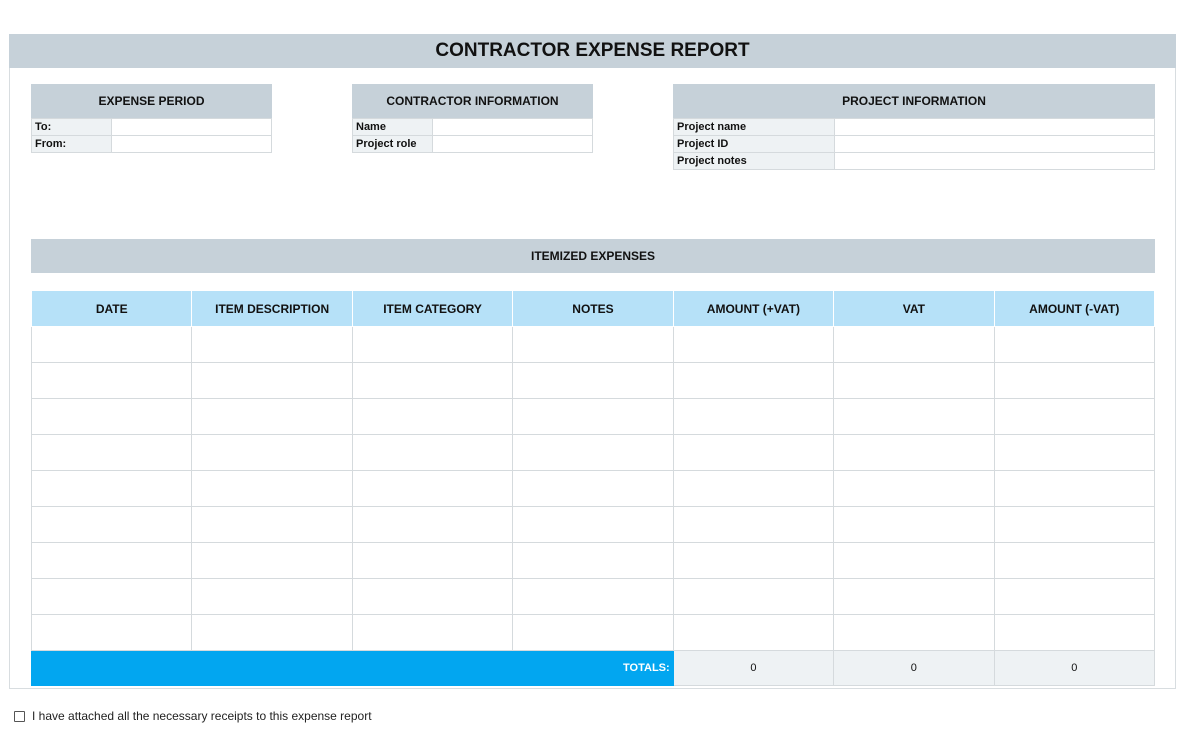  Describe the element at coordinates (111, 308) in the screenshot. I see `column-header-date: DATE` at that location.